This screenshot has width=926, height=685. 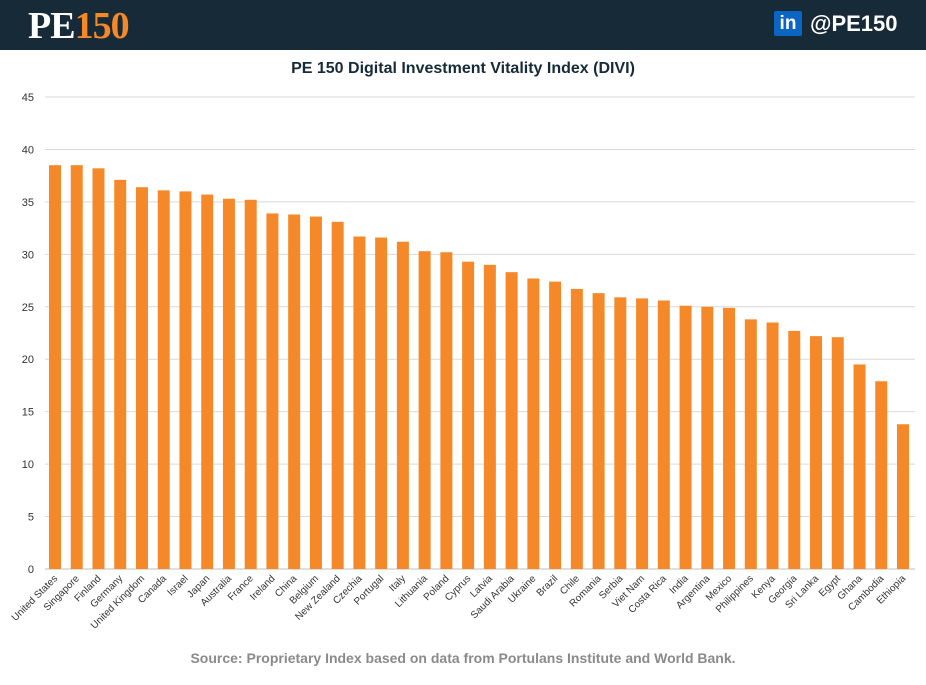 I want to click on bar-singapore, so click(x=76, y=367).